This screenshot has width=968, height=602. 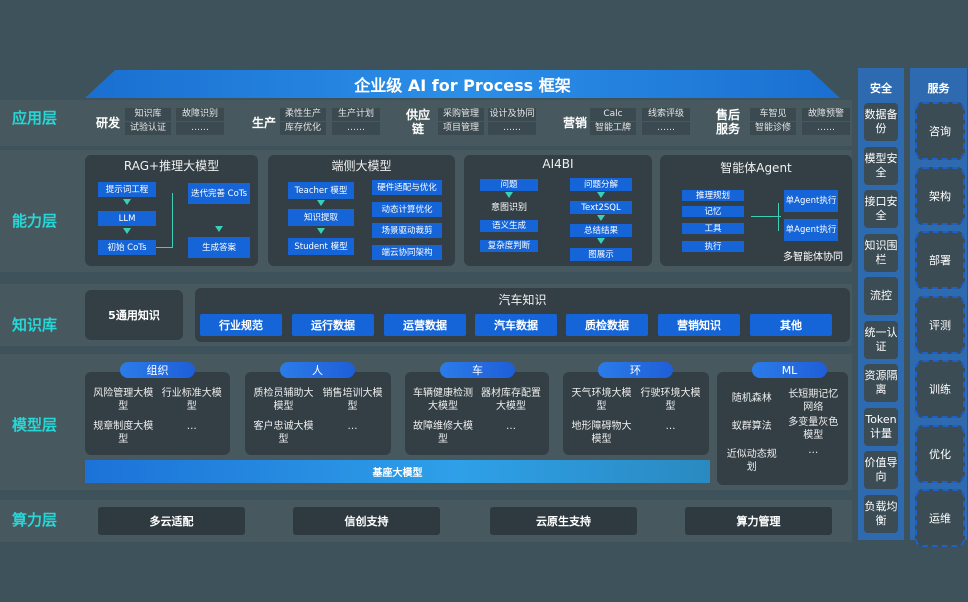 What do you see at coordinates (813, 257) in the screenshot?
I see `agent-caption: 多智能体协同` at bounding box center [813, 257].